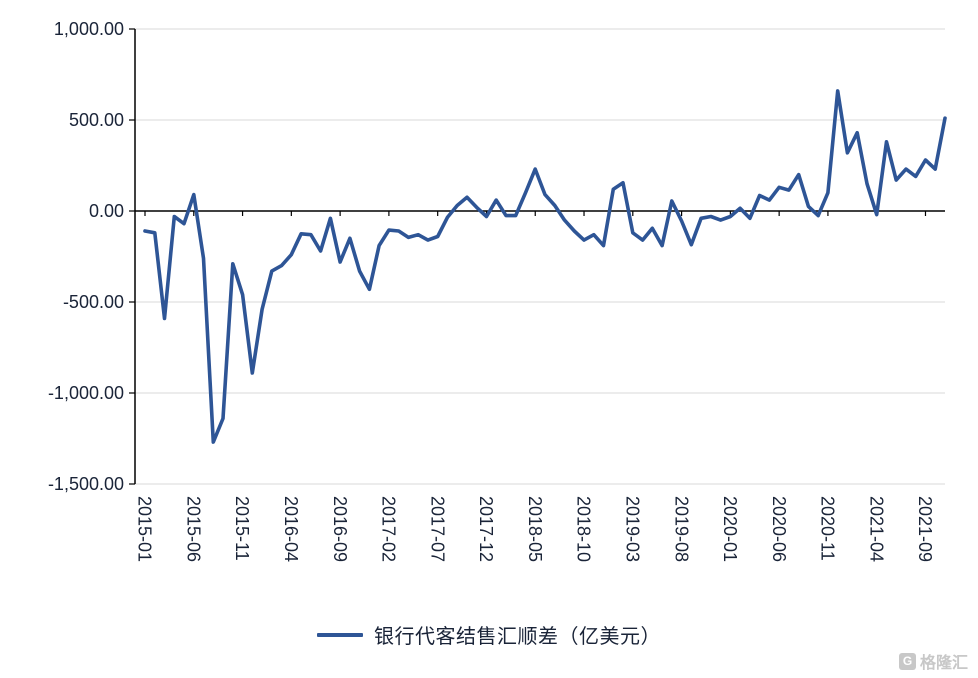 The image size is (978, 678). I want to click on gelonghui-logo-icon: G, so click(907, 661).